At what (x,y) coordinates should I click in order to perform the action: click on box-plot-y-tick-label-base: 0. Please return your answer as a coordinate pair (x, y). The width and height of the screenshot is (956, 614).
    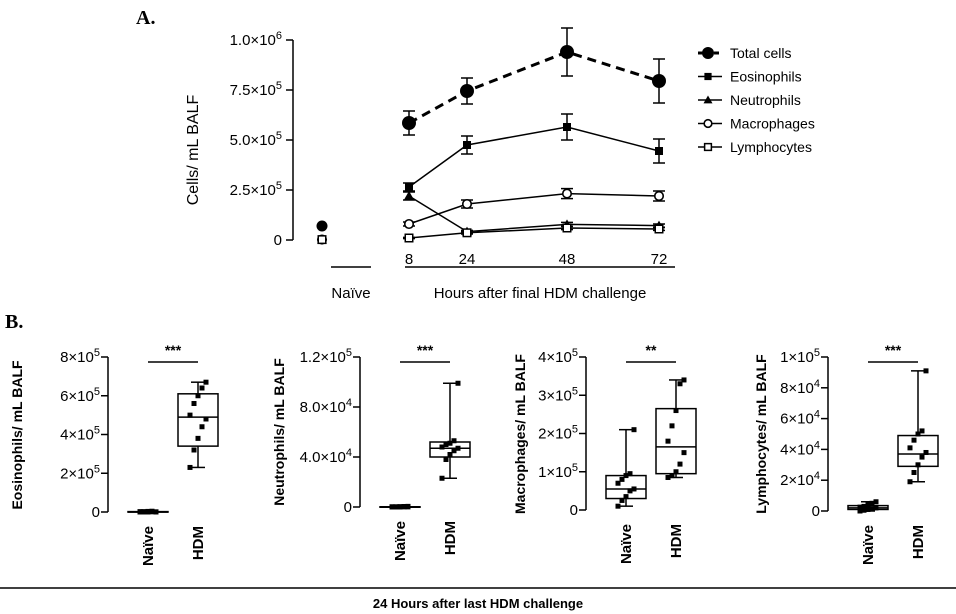
    Looking at the image, I should click on (816, 511).